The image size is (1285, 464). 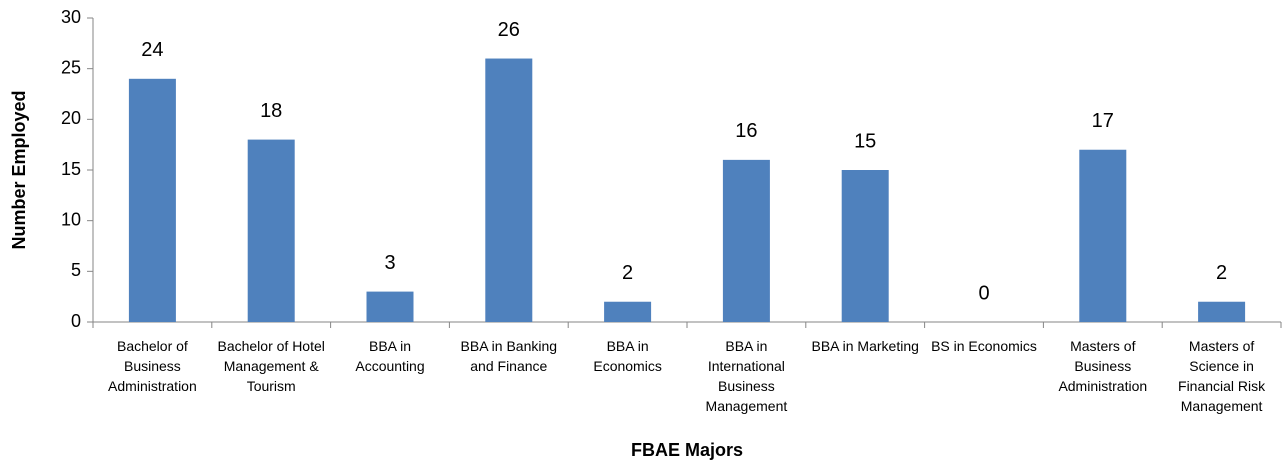 I want to click on y-tick-label: 10, so click(x=71, y=219).